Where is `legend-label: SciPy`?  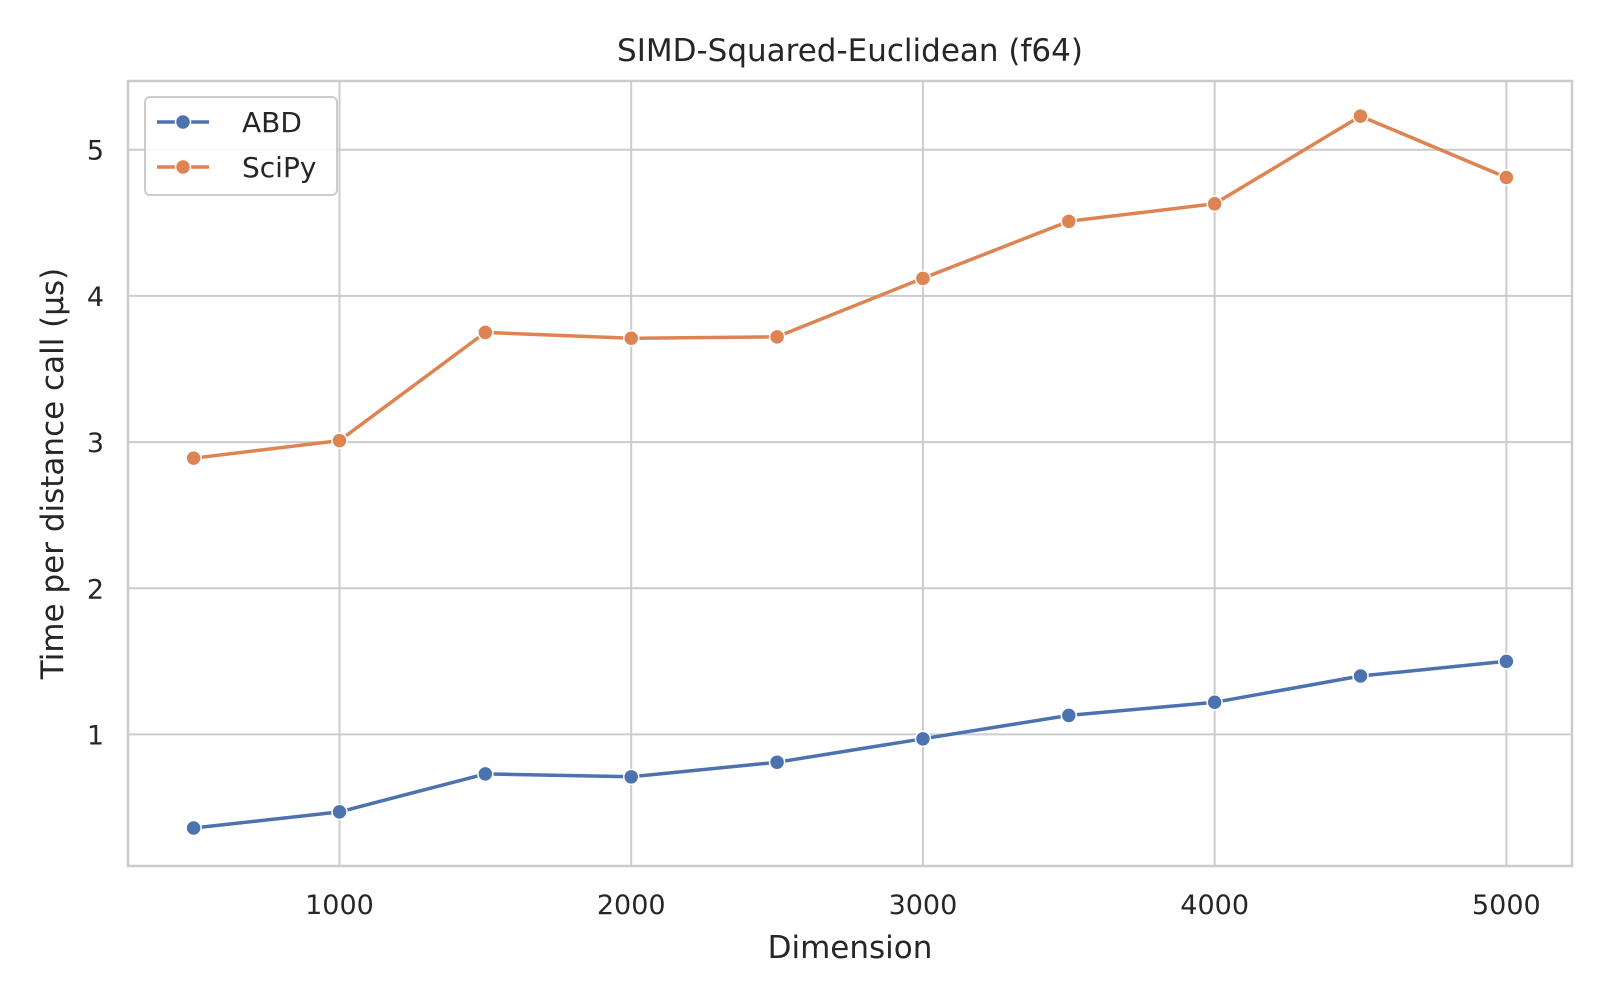
legend-label: SciPy is located at coordinates (279, 167).